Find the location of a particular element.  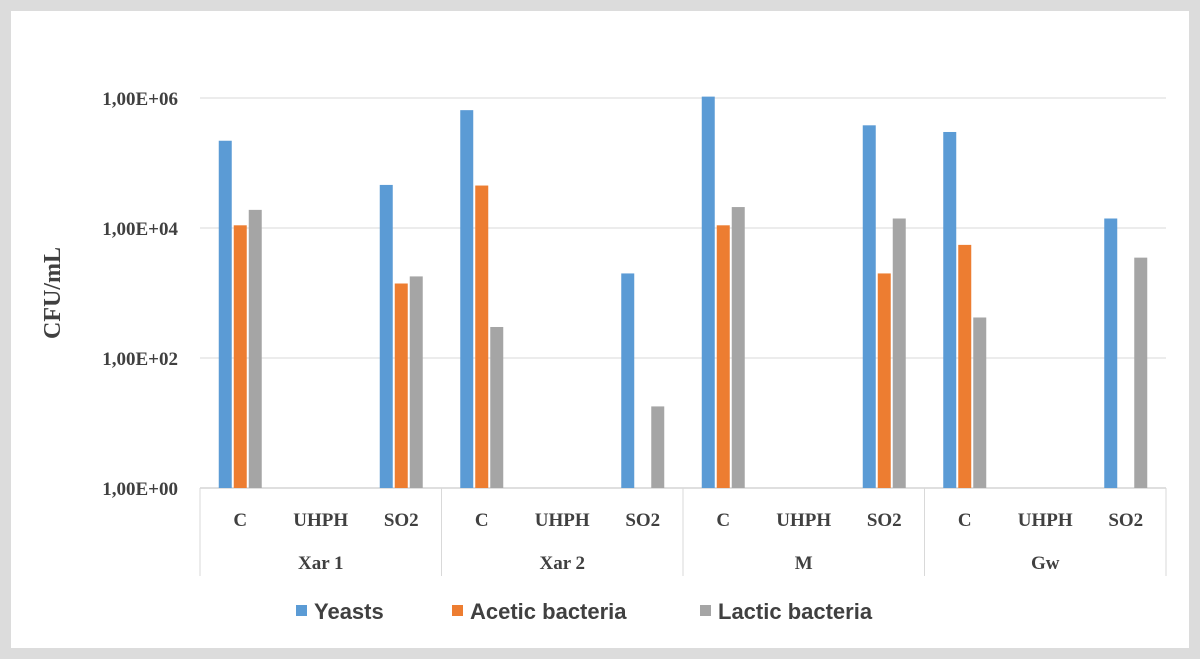

x-group-label: Xar 1 is located at coordinates (321, 563).